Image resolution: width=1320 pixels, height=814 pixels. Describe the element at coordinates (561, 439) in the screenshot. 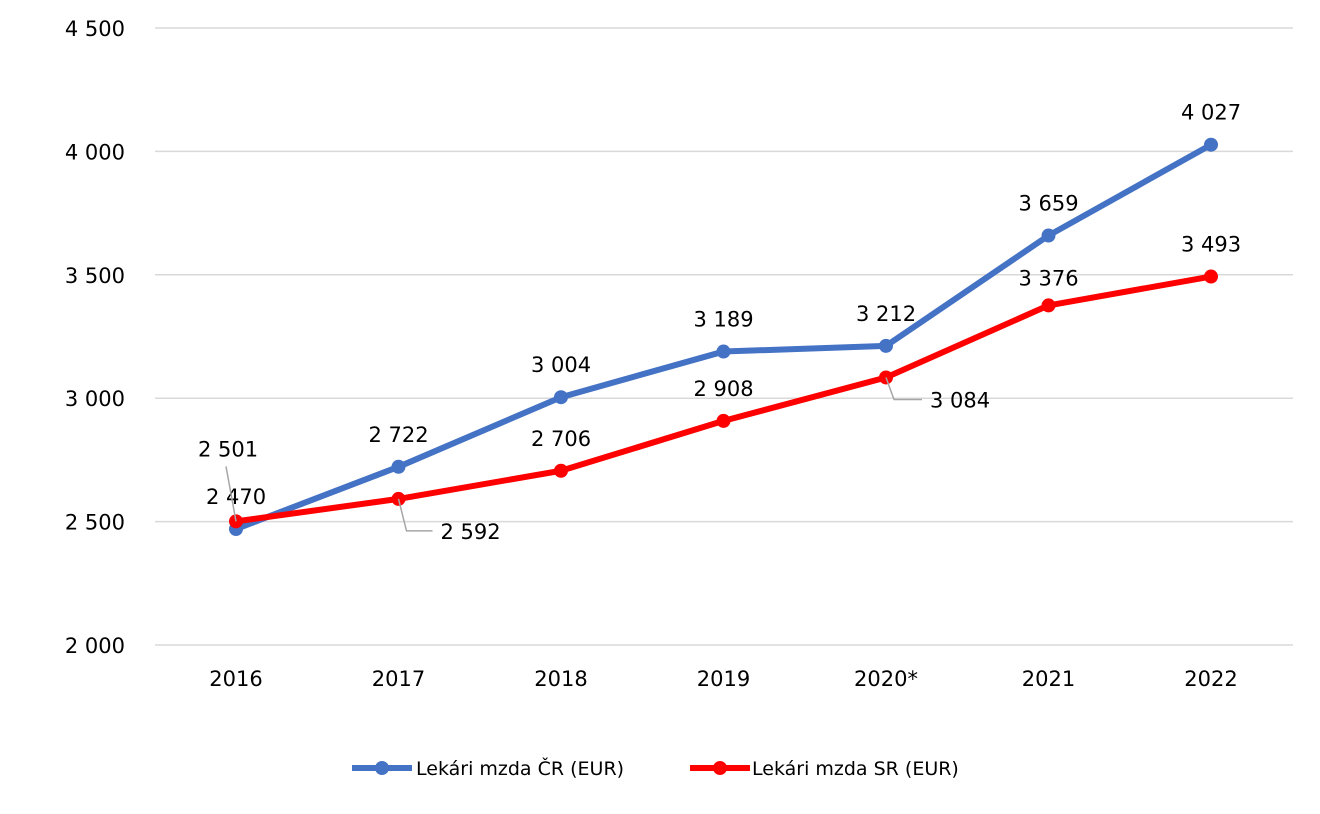

I see `data-label: 2 706` at that location.